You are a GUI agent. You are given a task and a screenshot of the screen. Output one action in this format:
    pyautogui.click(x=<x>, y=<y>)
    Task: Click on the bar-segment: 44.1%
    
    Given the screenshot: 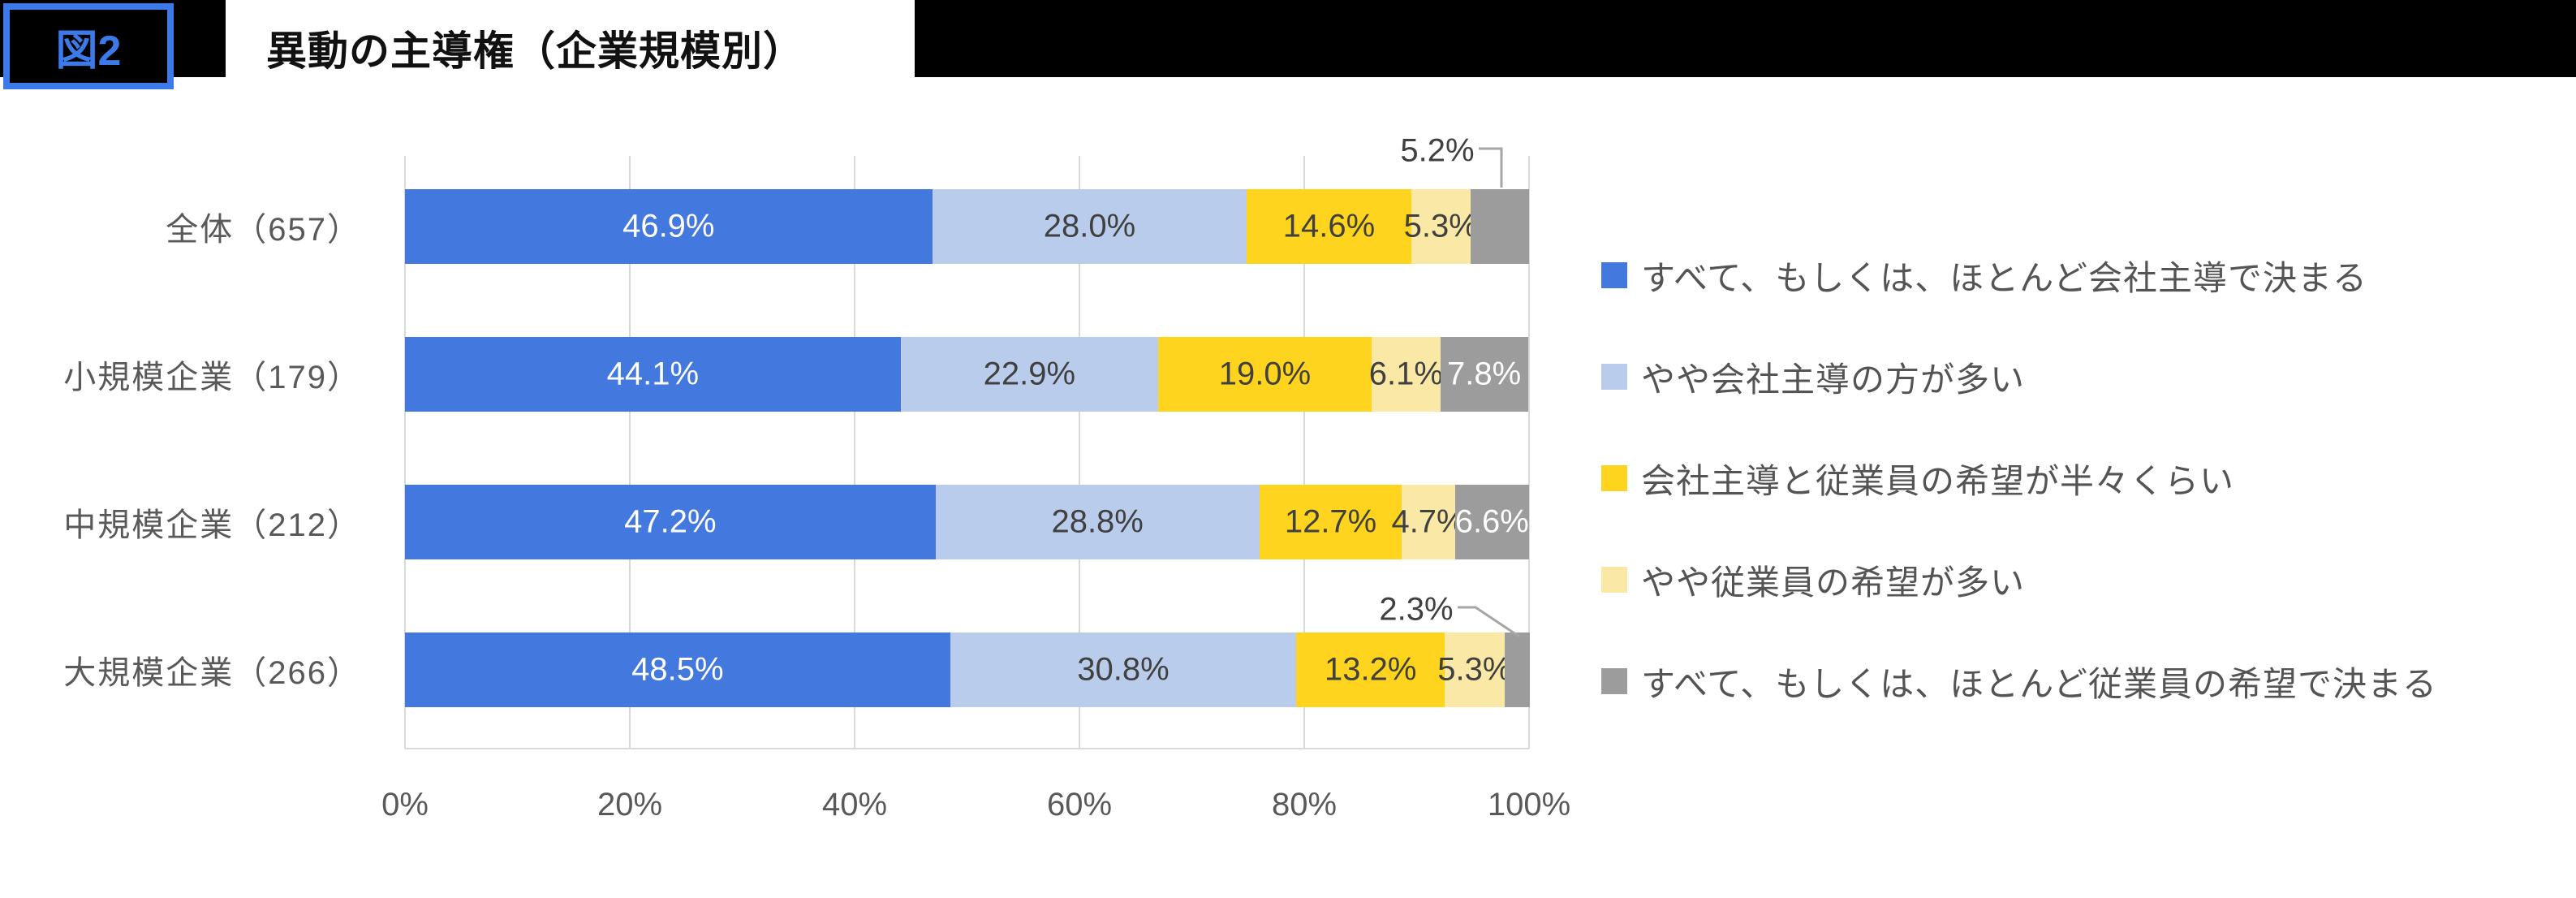 What is the action you would take?
    pyautogui.click(x=653, y=375)
    